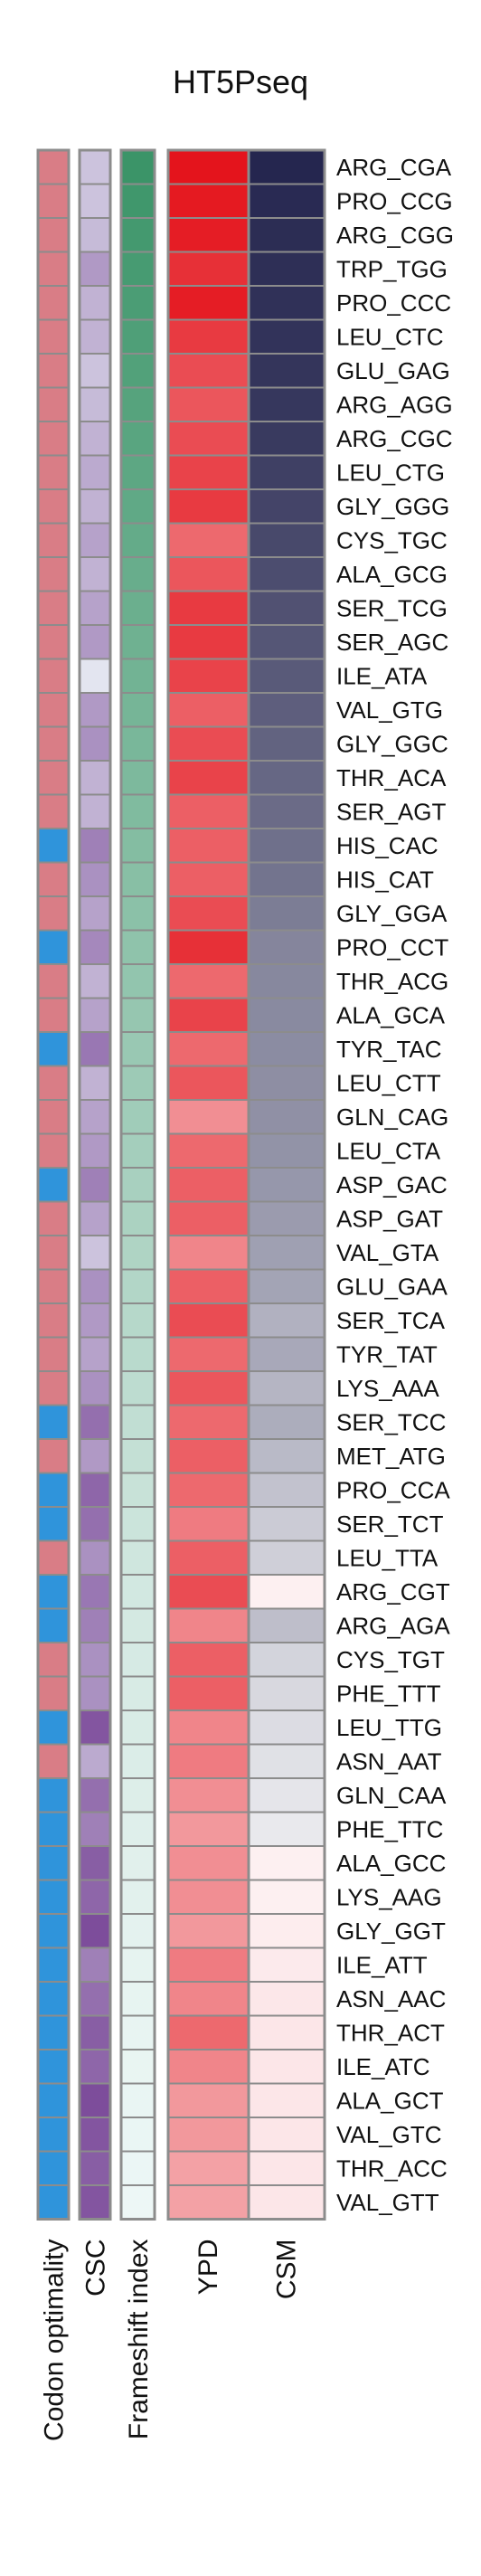  I want to click on row-label: PRO_CCC, so click(393, 303).